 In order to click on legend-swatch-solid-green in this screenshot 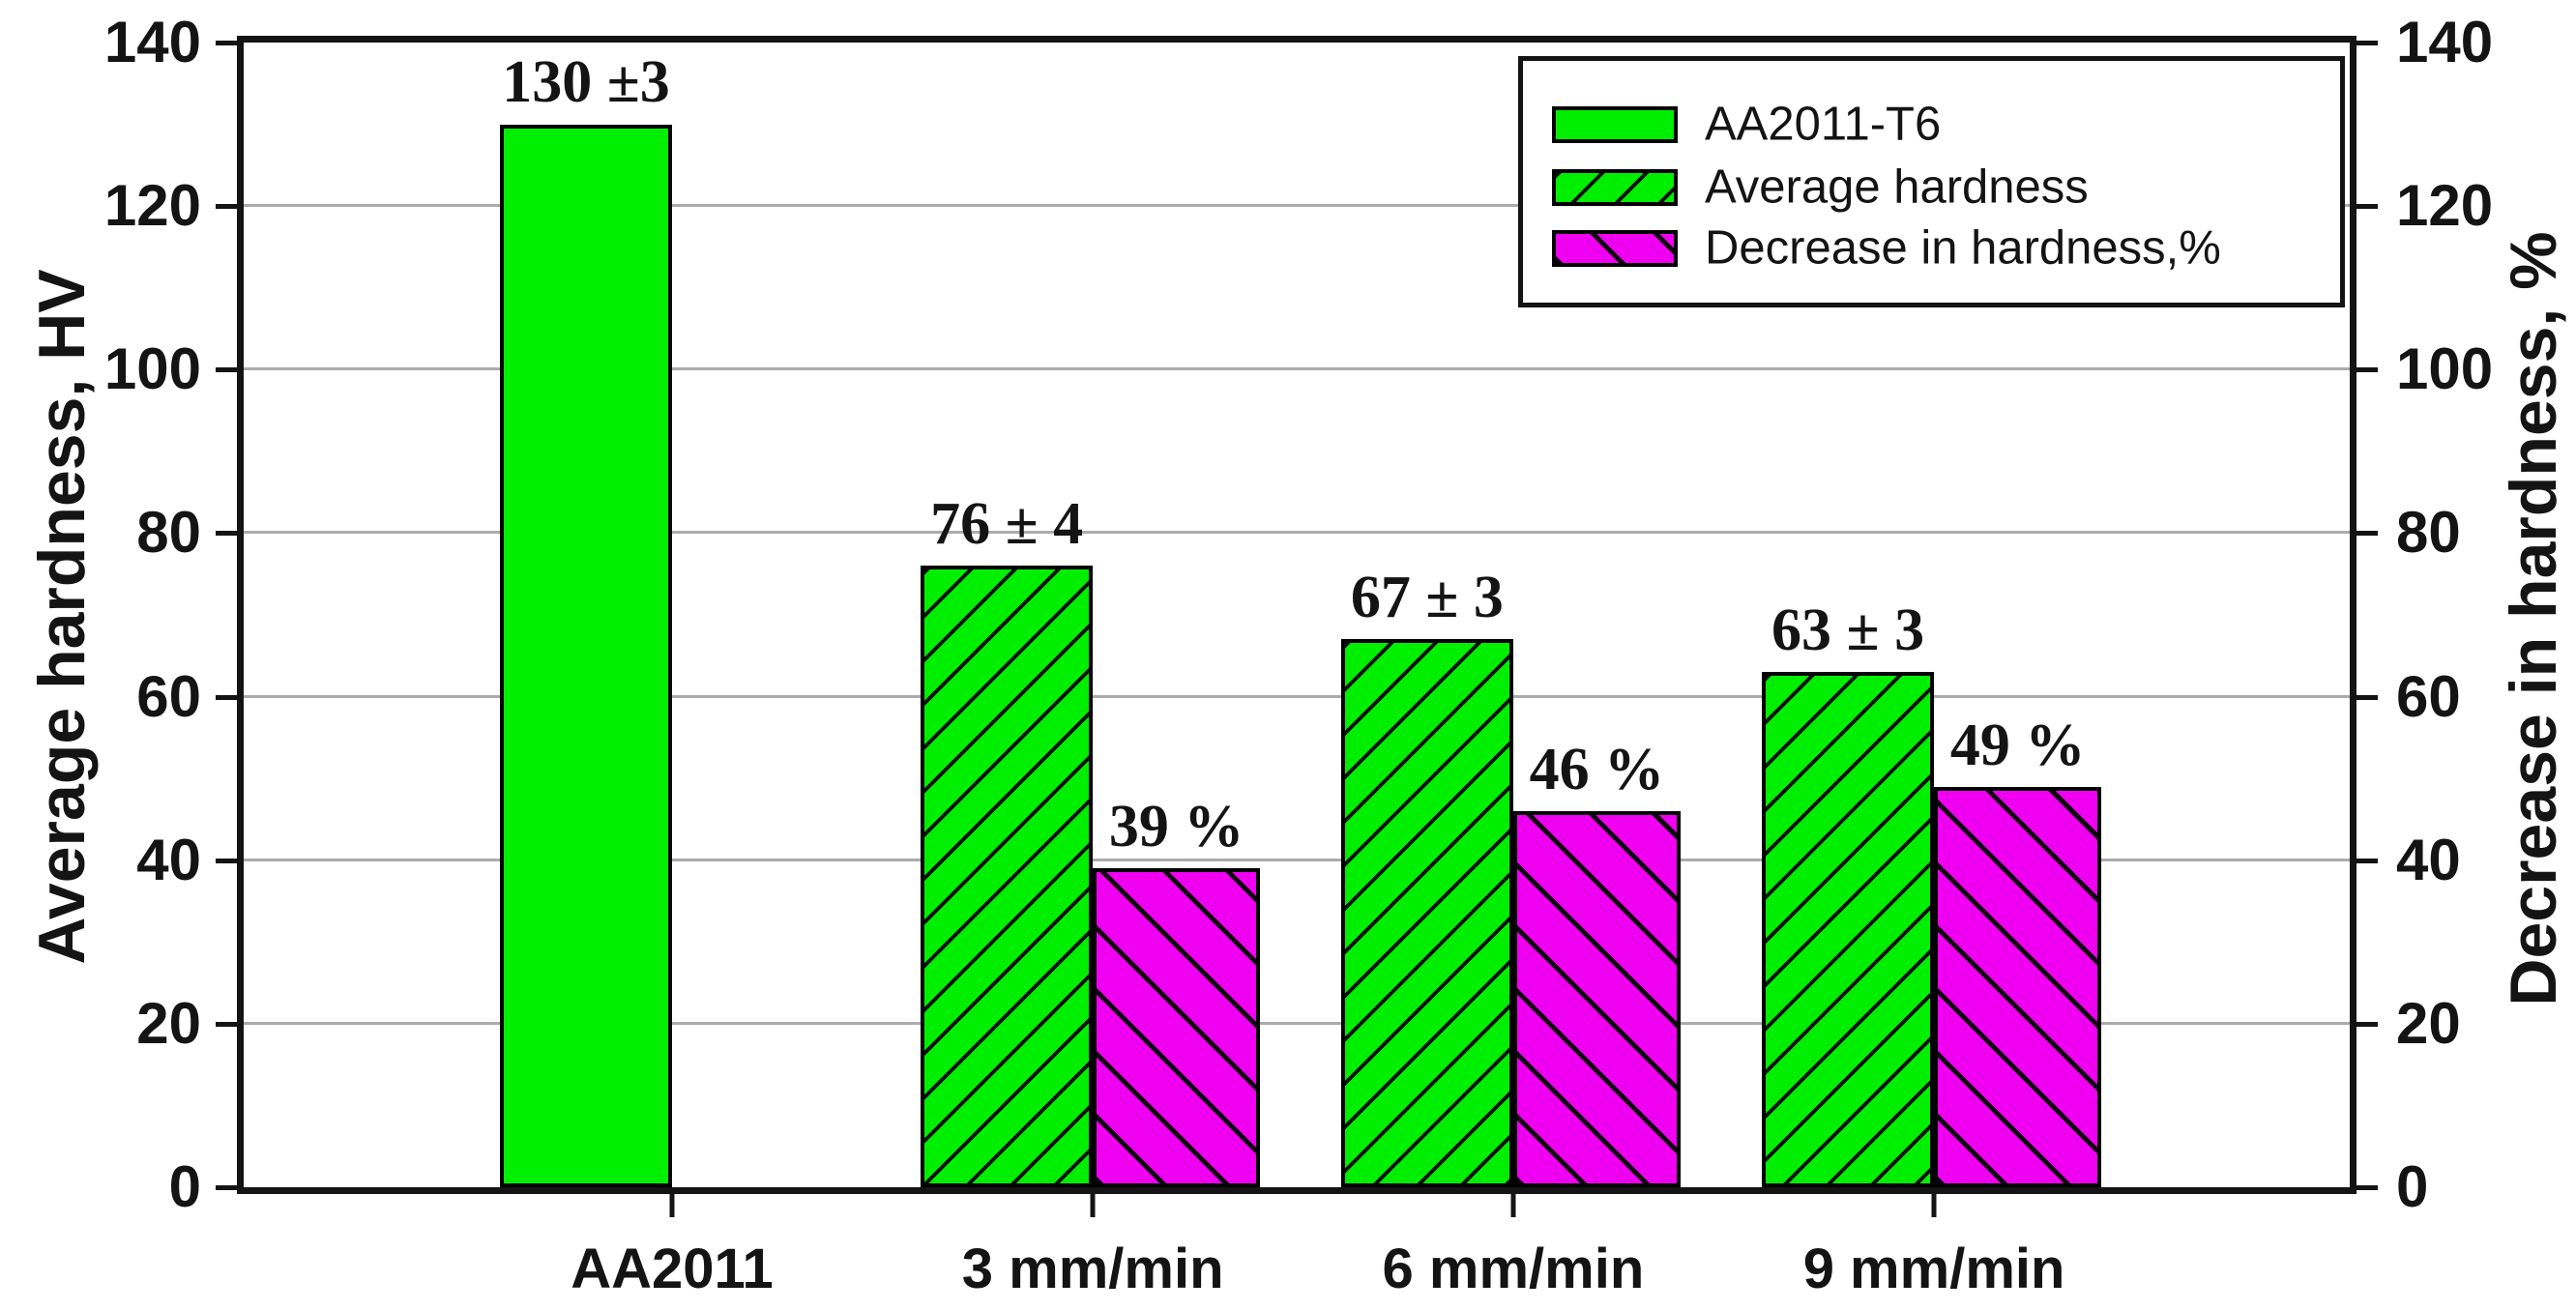, I will do `click(1615, 125)`.